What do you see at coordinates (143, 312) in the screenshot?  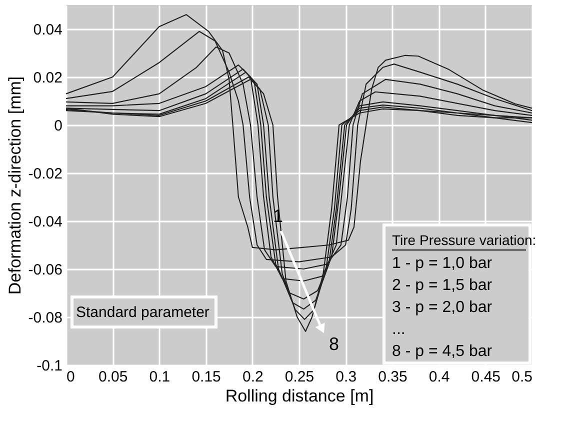 I see `annotation: Standard parameter` at bounding box center [143, 312].